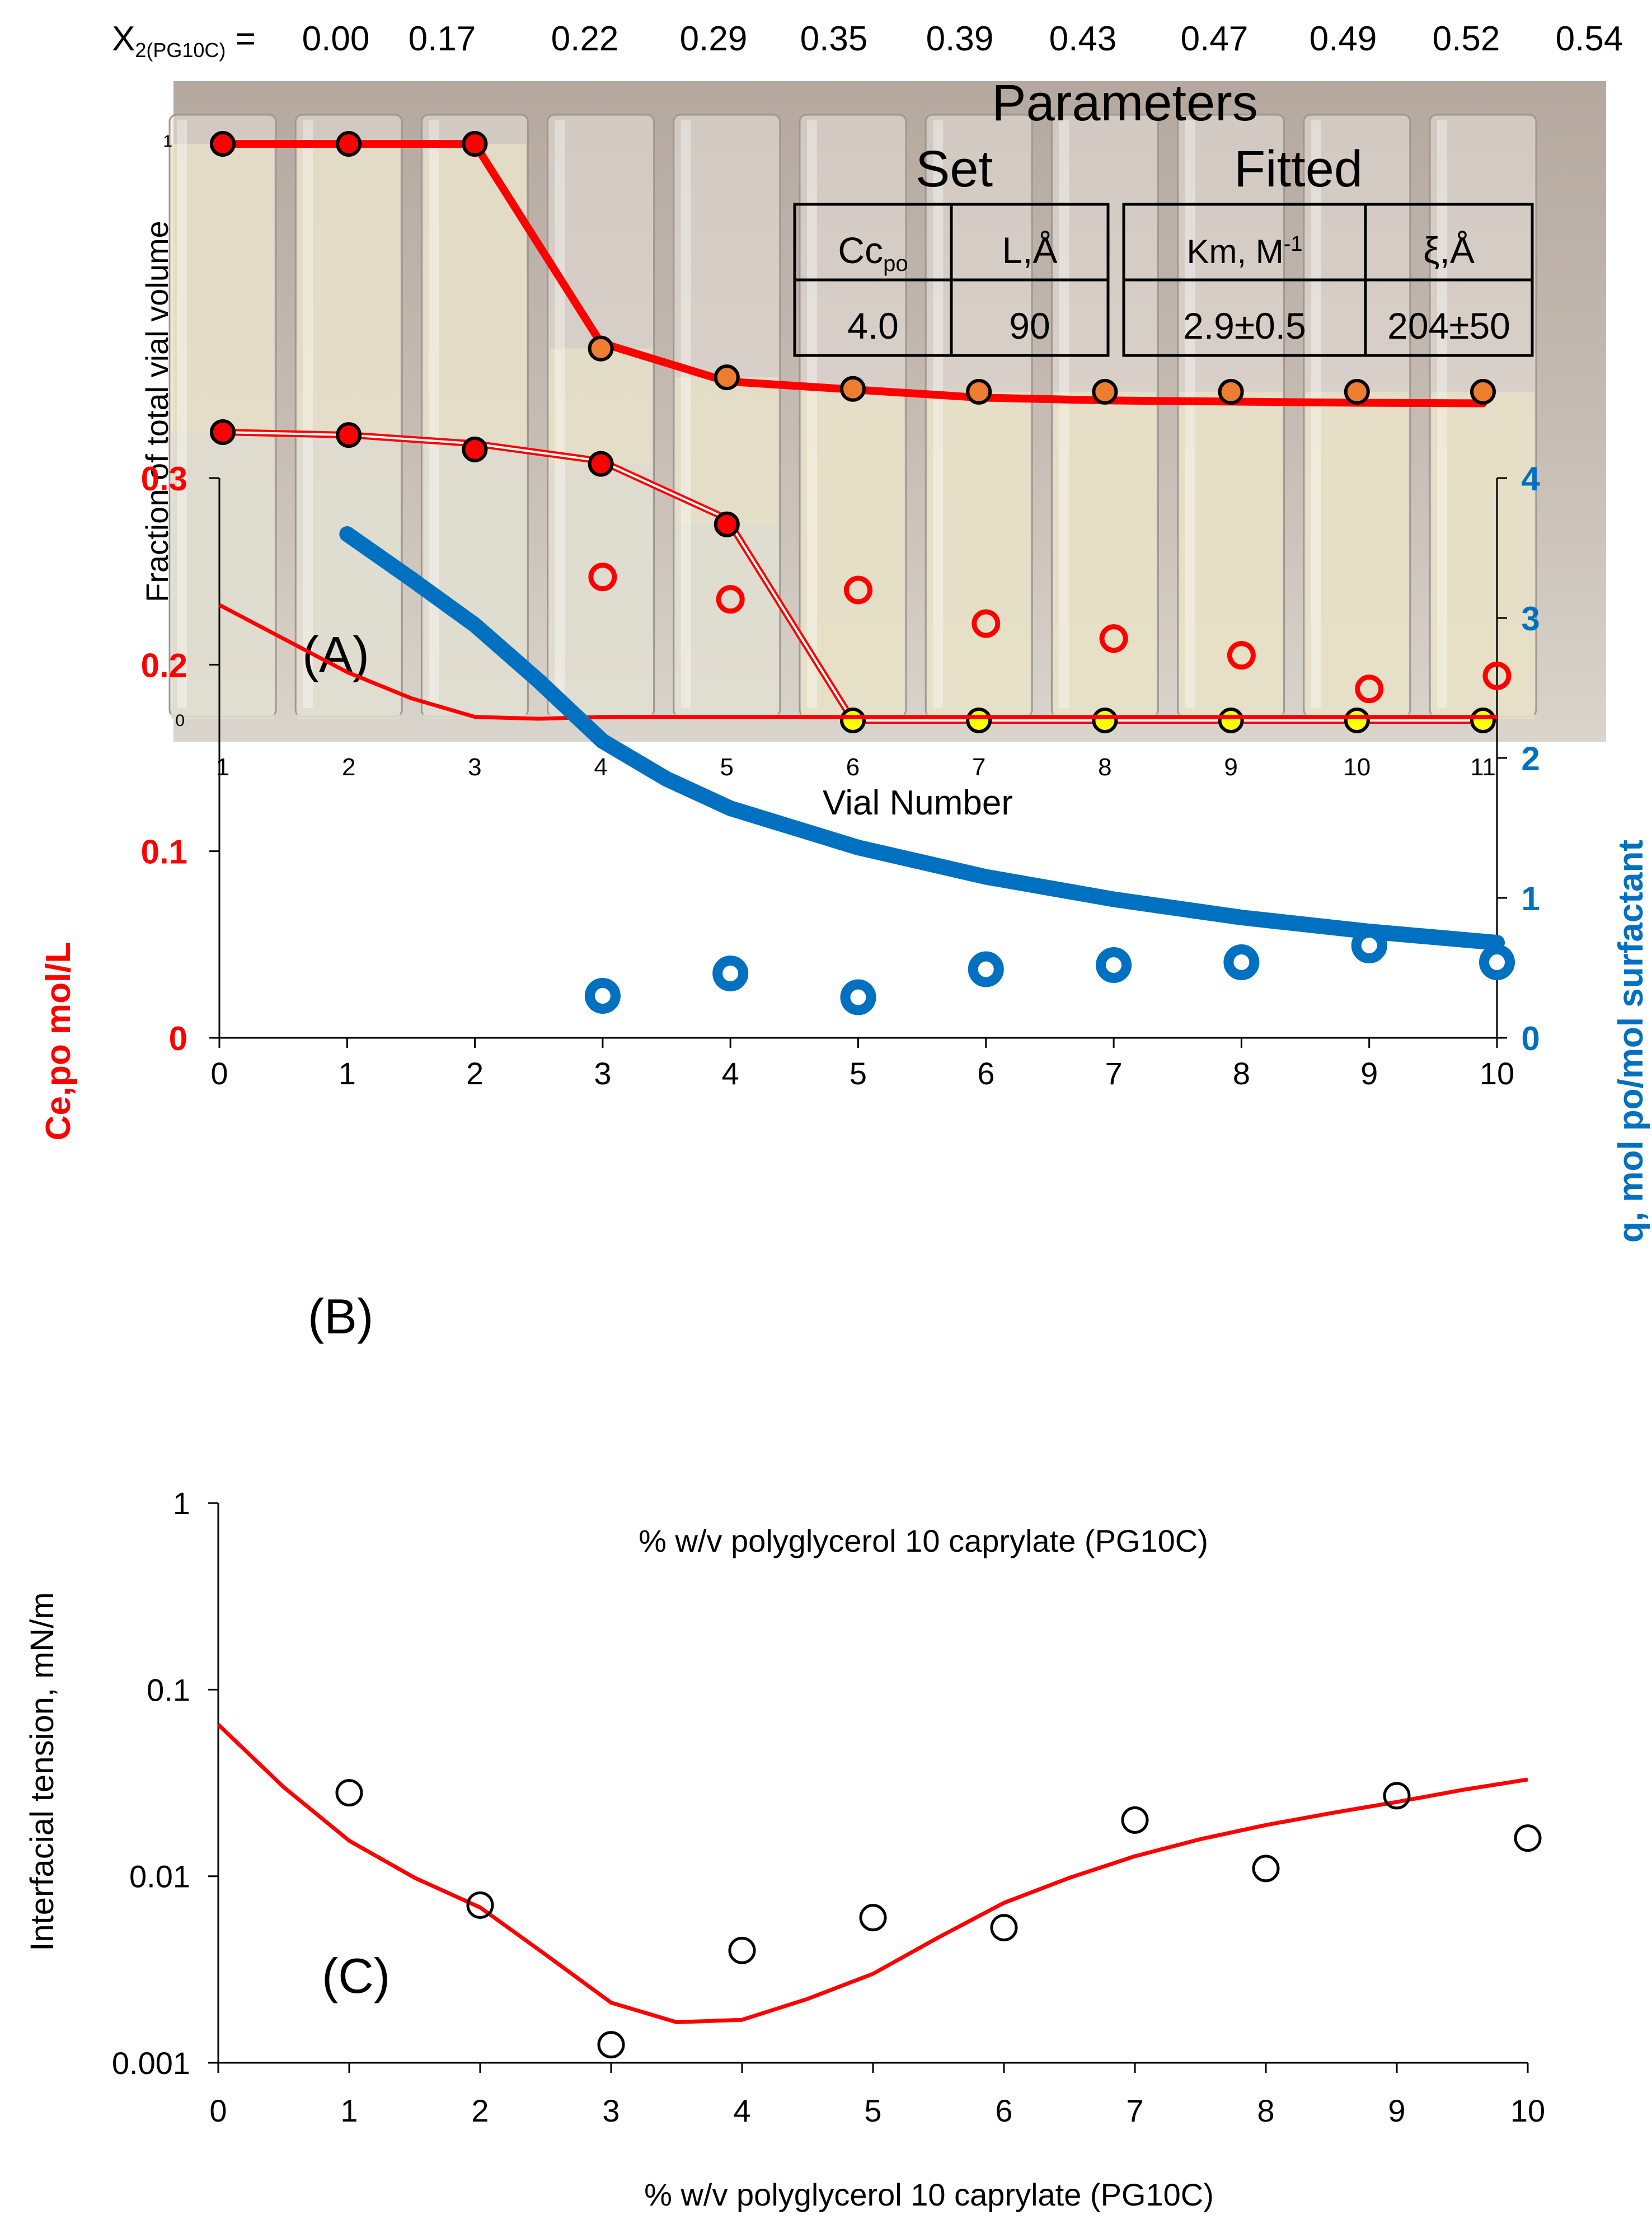  Describe the element at coordinates (1530, 1038) in the screenshot. I see `panel-b-ytick-right: 0` at that location.